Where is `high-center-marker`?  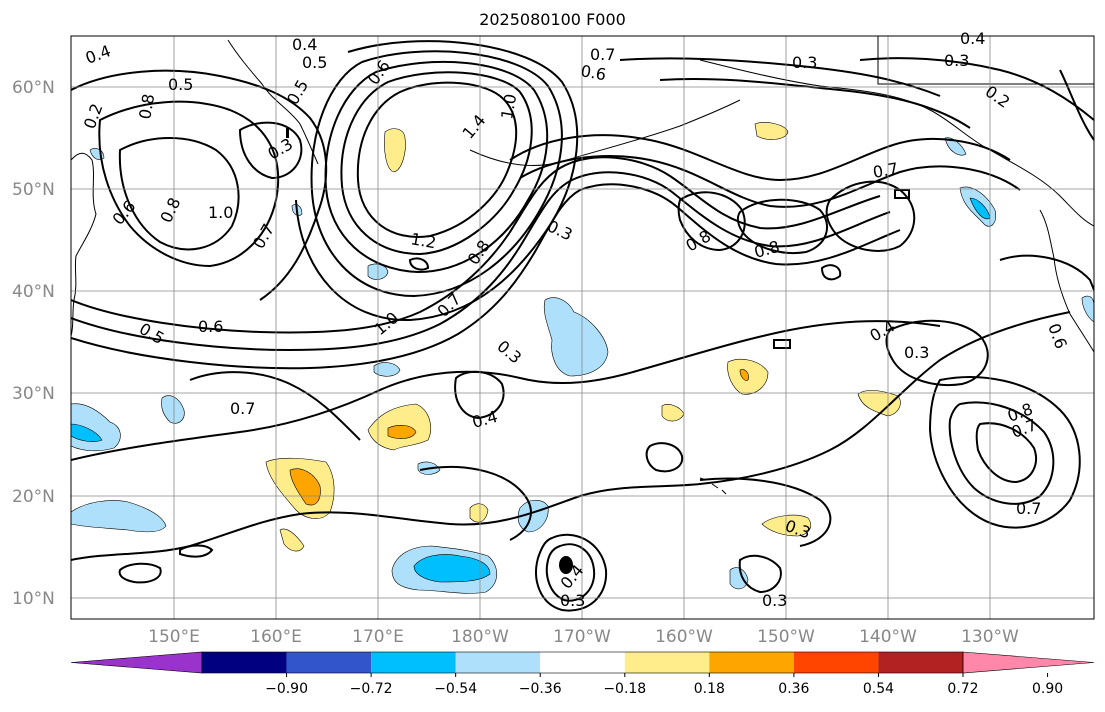
high-center-marker is located at coordinates (566, 565).